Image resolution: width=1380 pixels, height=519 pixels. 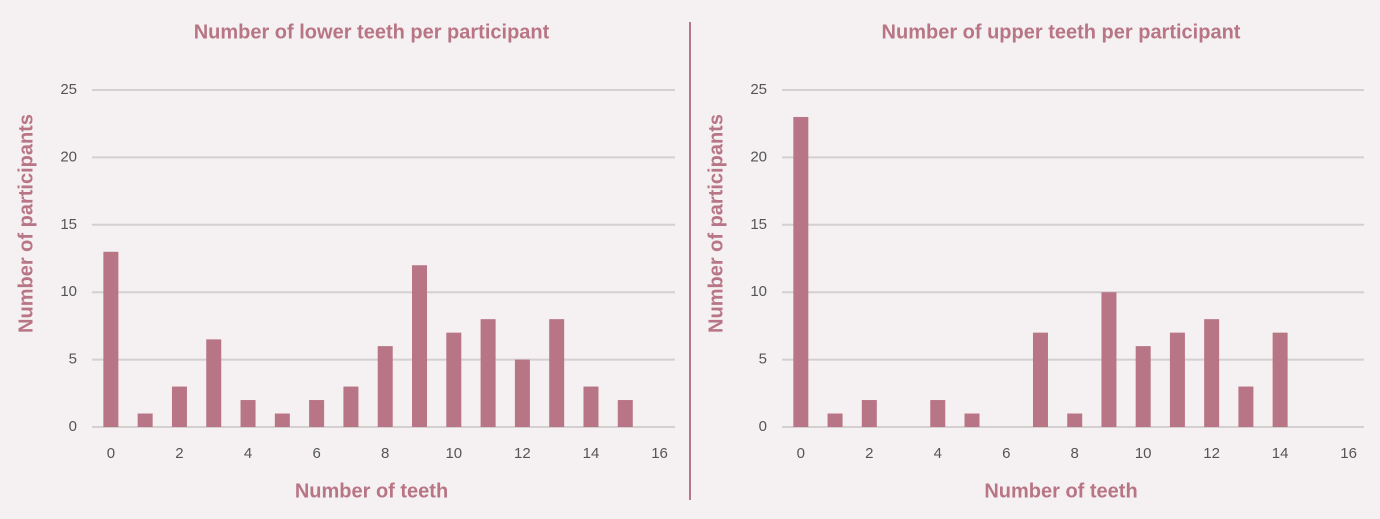 What do you see at coordinates (1061, 32) in the screenshot?
I see `chart-title: Number of upper teeth per participant` at bounding box center [1061, 32].